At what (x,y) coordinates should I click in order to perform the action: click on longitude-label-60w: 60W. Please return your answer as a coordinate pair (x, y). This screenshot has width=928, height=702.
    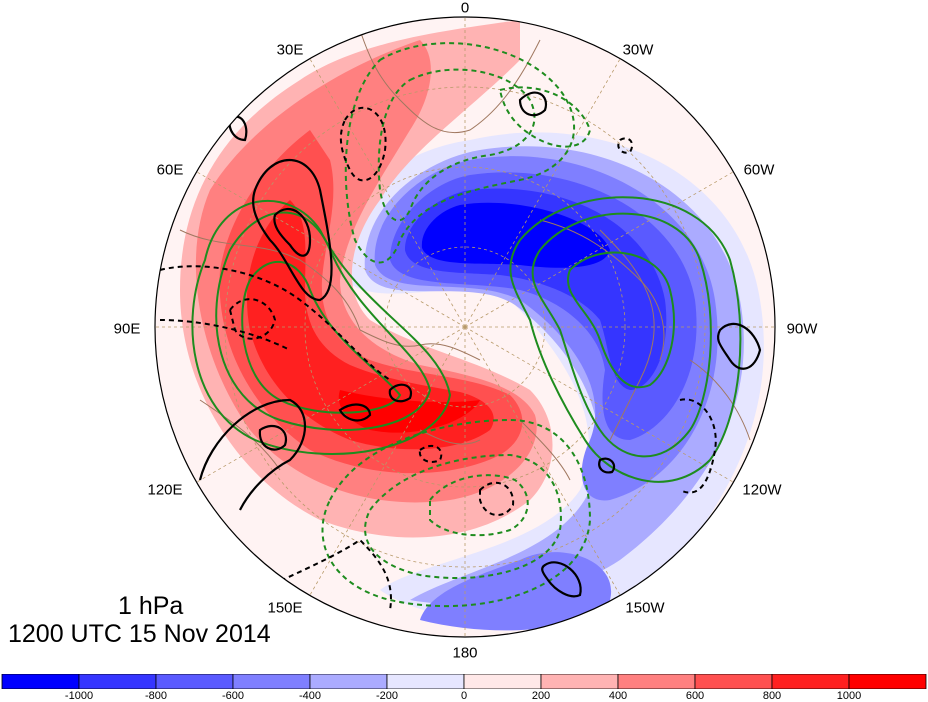
    Looking at the image, I should click on (759, 170).